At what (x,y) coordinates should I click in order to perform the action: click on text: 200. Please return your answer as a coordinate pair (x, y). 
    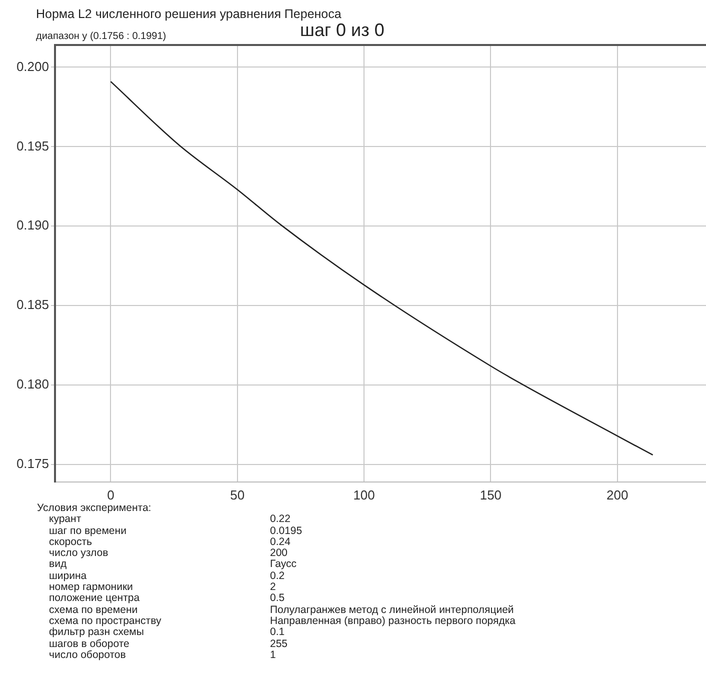
    Looking at the image, I should click on (279, 553).